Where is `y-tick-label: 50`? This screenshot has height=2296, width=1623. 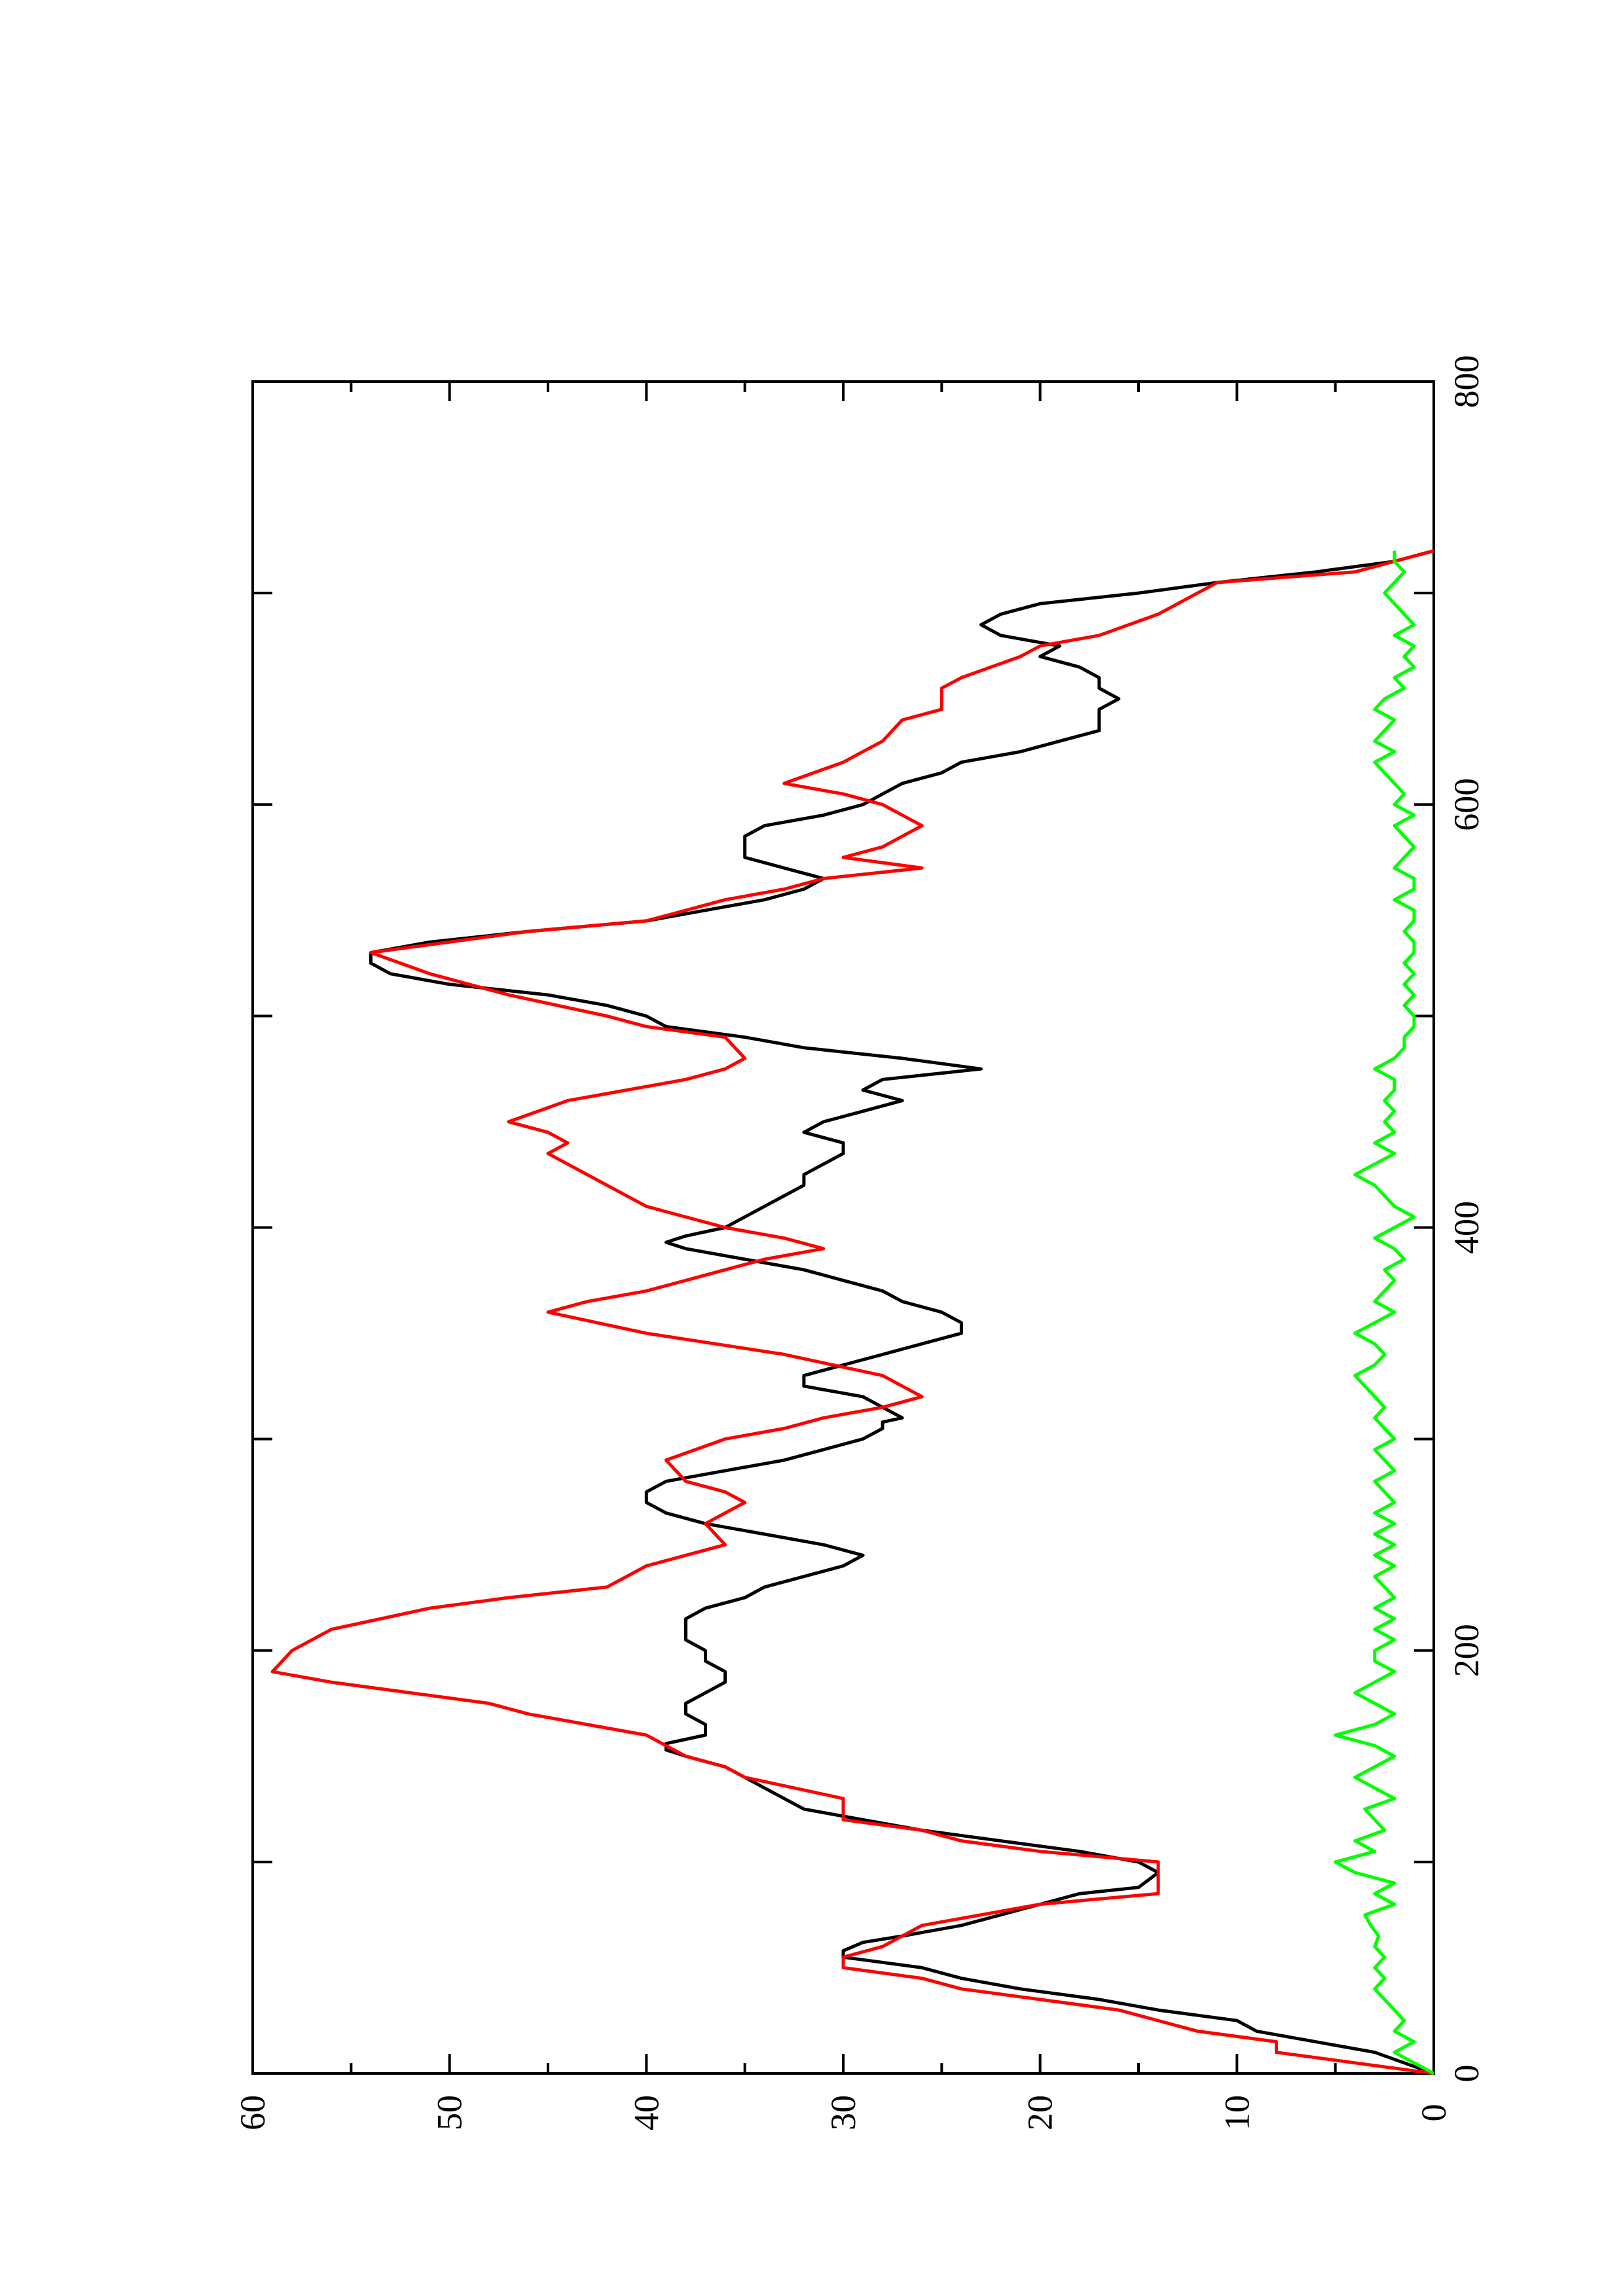
y-tick-label: 50 is located at coordinates (449, 2112).